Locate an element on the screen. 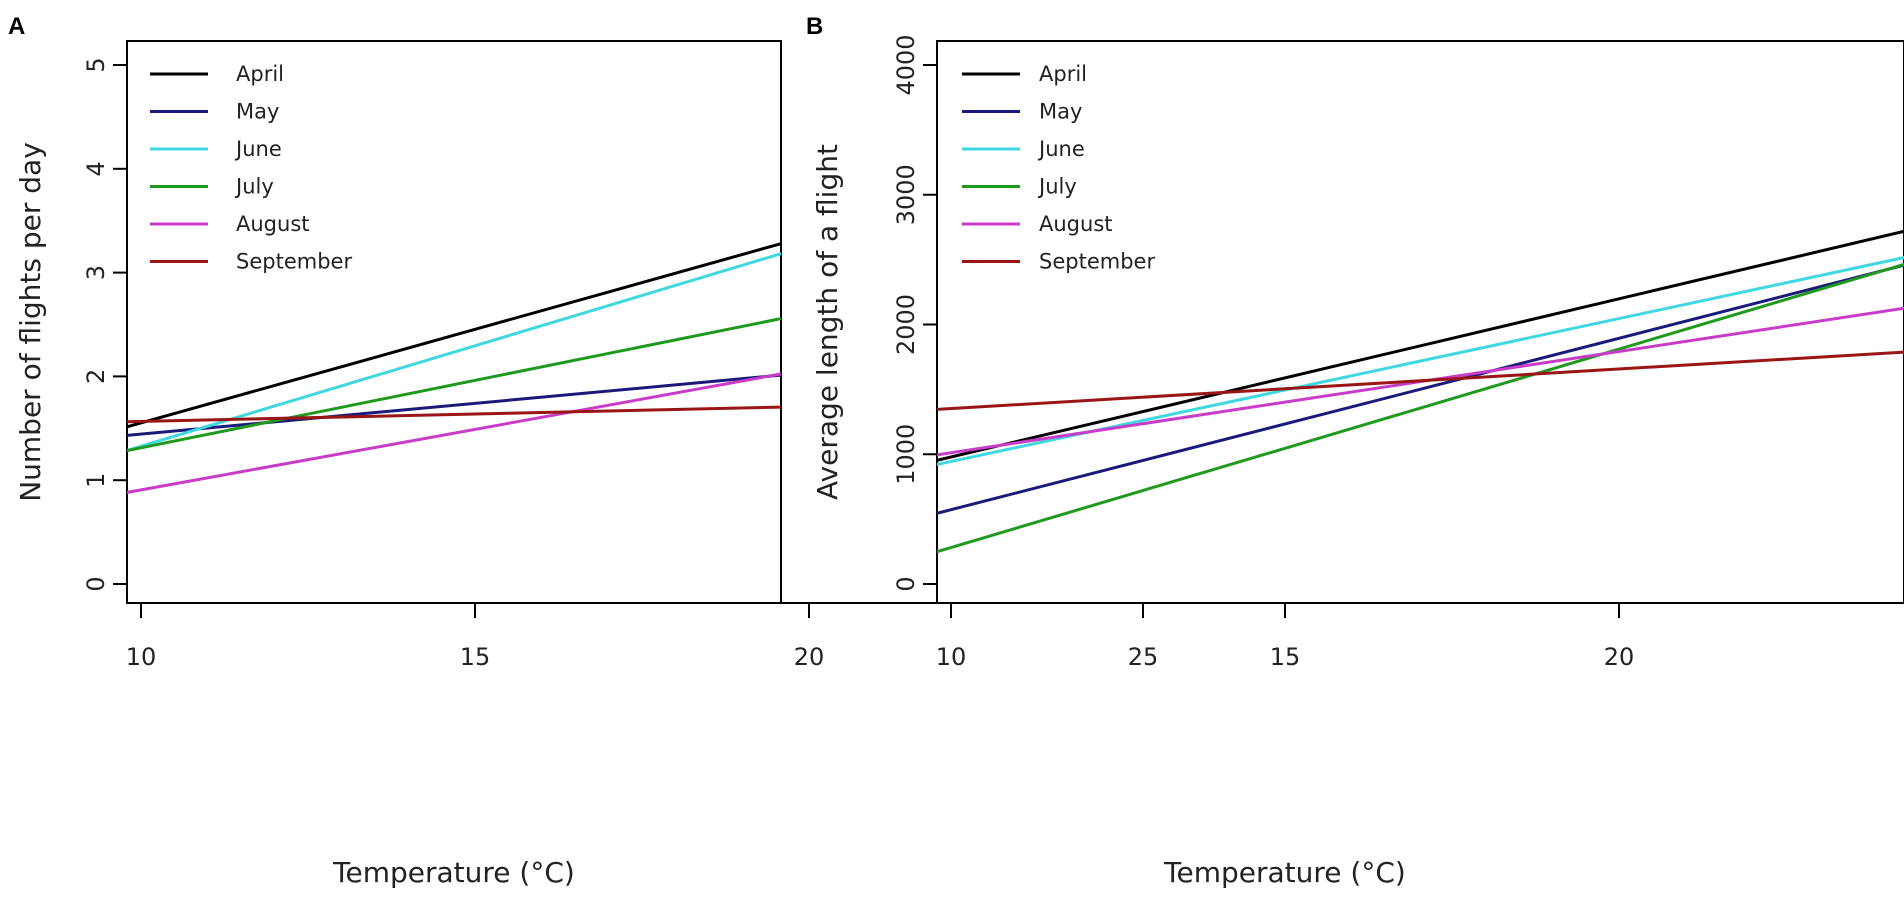  panel-a-letter: A is located at coordinates (16, 26).